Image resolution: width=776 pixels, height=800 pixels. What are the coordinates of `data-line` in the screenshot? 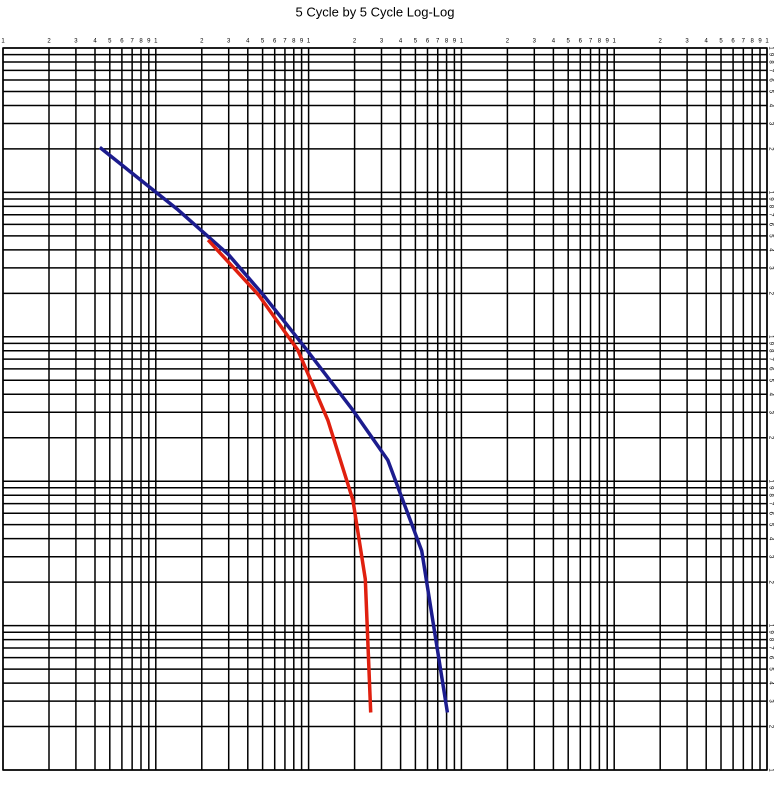 It's located at (289, 475).